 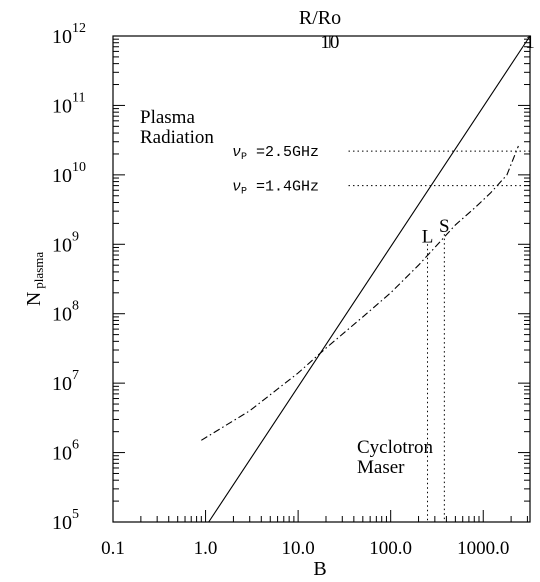 What do you see at coordinates (381, 467) in the screenshot?
I see `chart-annotation: Maser` at bounding box center [381, 467].